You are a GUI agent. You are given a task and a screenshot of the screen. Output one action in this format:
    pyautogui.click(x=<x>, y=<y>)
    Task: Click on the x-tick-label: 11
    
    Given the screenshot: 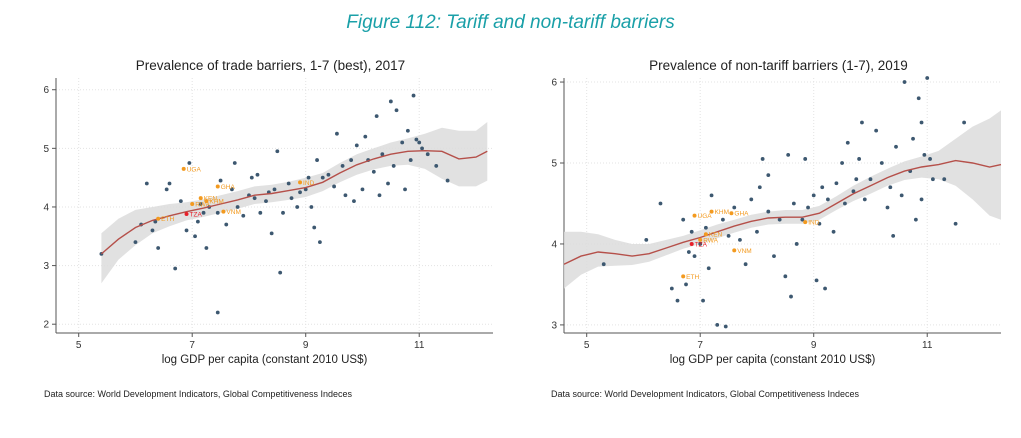 What is the action you would take?
    pyautogui.click(x=419, y=345)
    